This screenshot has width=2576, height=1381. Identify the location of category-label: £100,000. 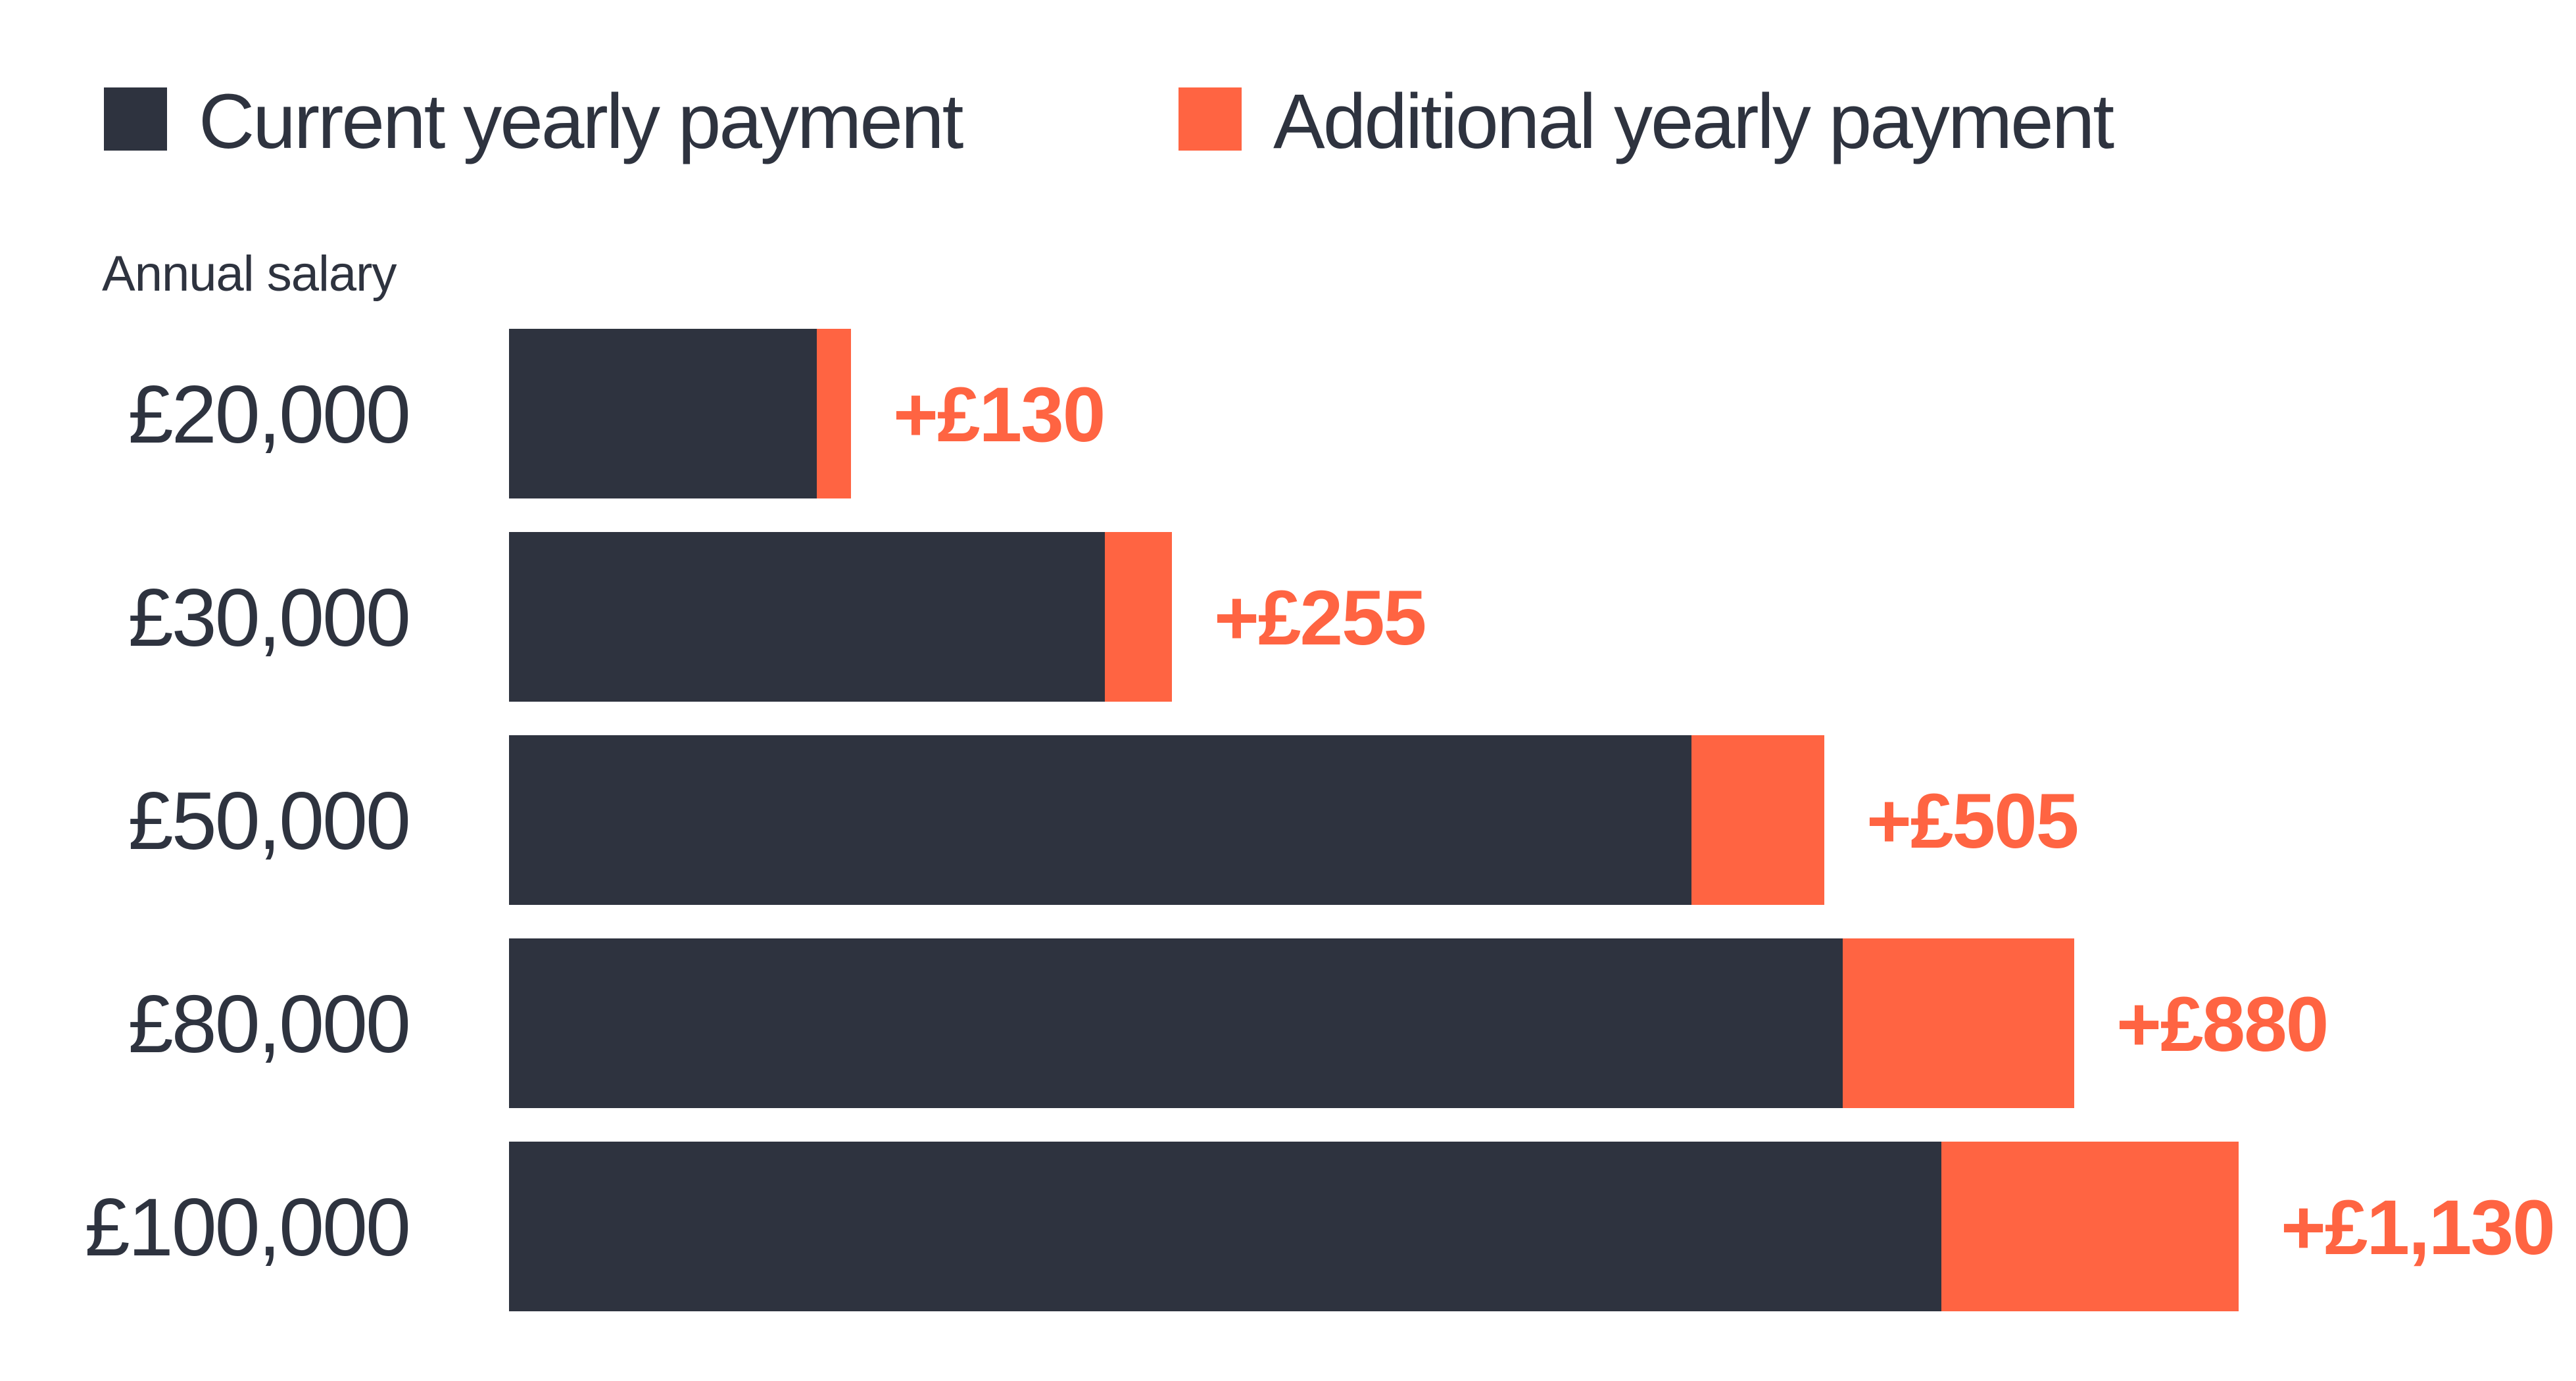
(247, 1228).